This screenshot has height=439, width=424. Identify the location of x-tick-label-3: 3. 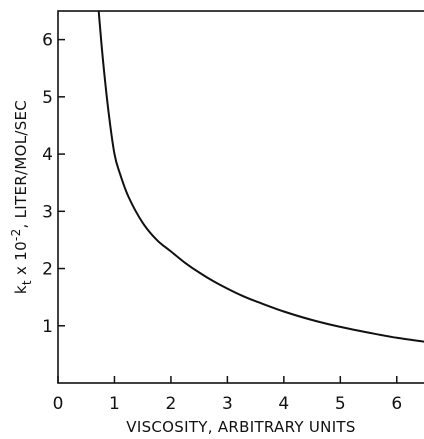
(227, 404).